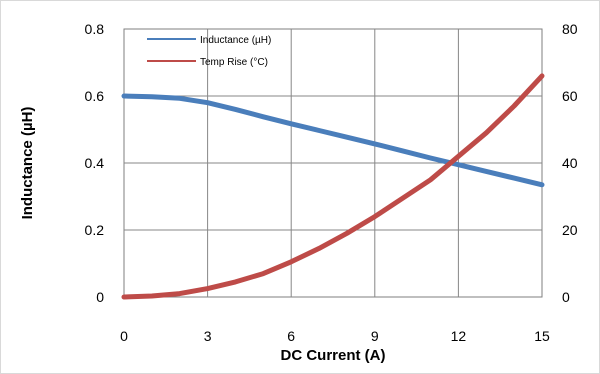 This screenshot has height=374, width=600. I want to click on y-tick-label: 0.6, so click(95, 96).